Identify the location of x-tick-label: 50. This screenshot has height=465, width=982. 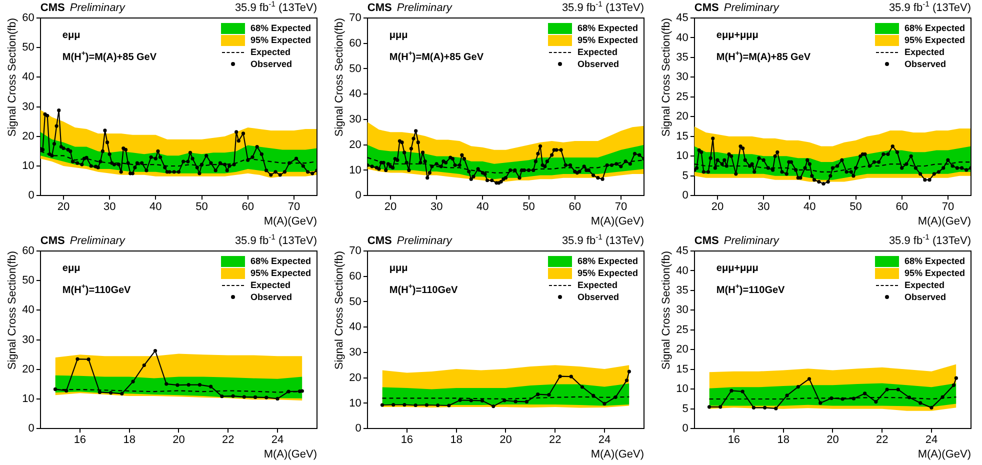
(202, 207).